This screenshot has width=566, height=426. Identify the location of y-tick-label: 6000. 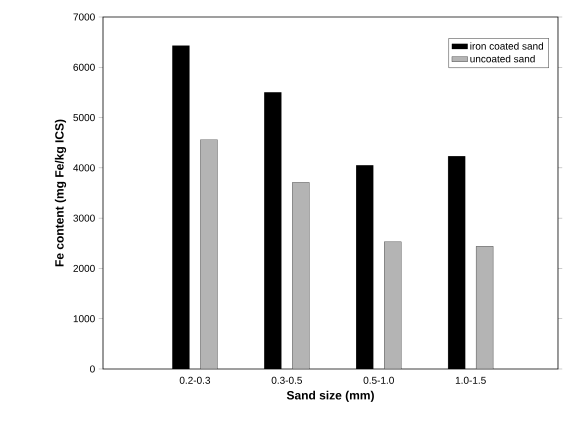
(84, 67).